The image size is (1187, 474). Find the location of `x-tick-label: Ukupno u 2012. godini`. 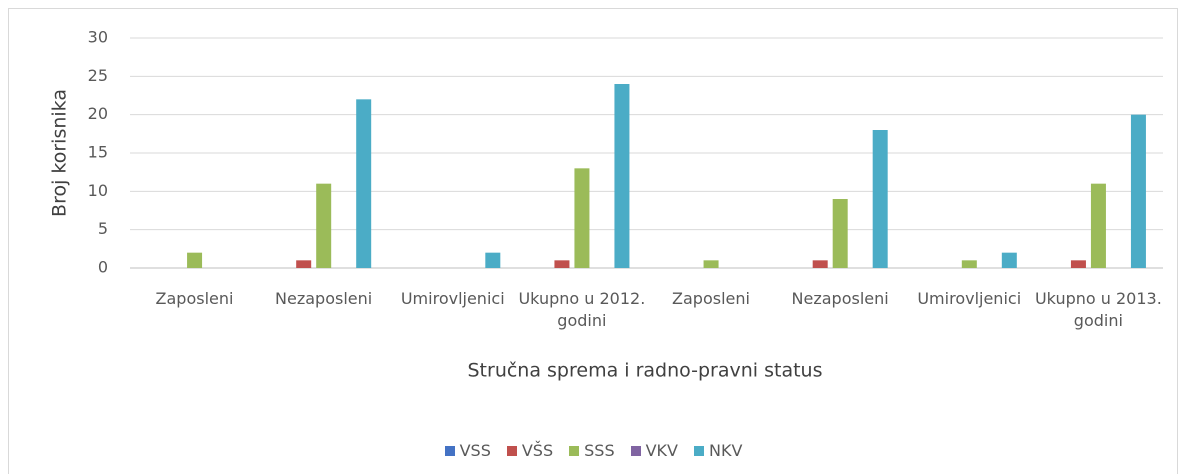

x-tick-label: Ukupno u 2012. godini is located at coordinates (582, 309).